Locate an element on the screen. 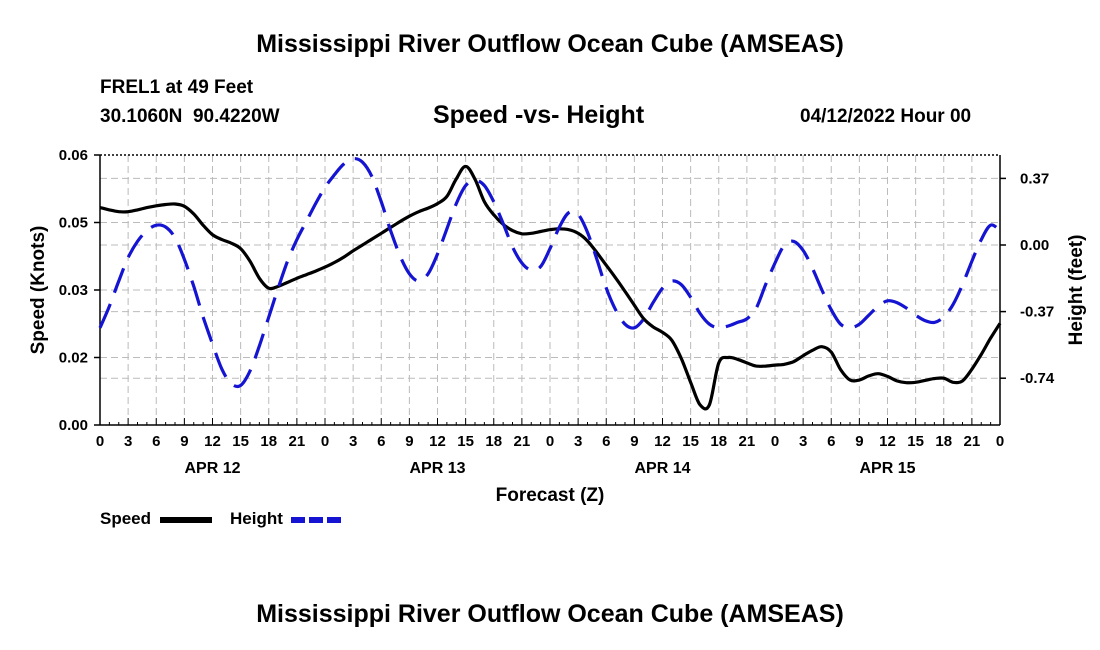 Image resolution: width=1100 pixels, height=650 pixels. date-label: APR 13 is located at coordinates (437, 468).